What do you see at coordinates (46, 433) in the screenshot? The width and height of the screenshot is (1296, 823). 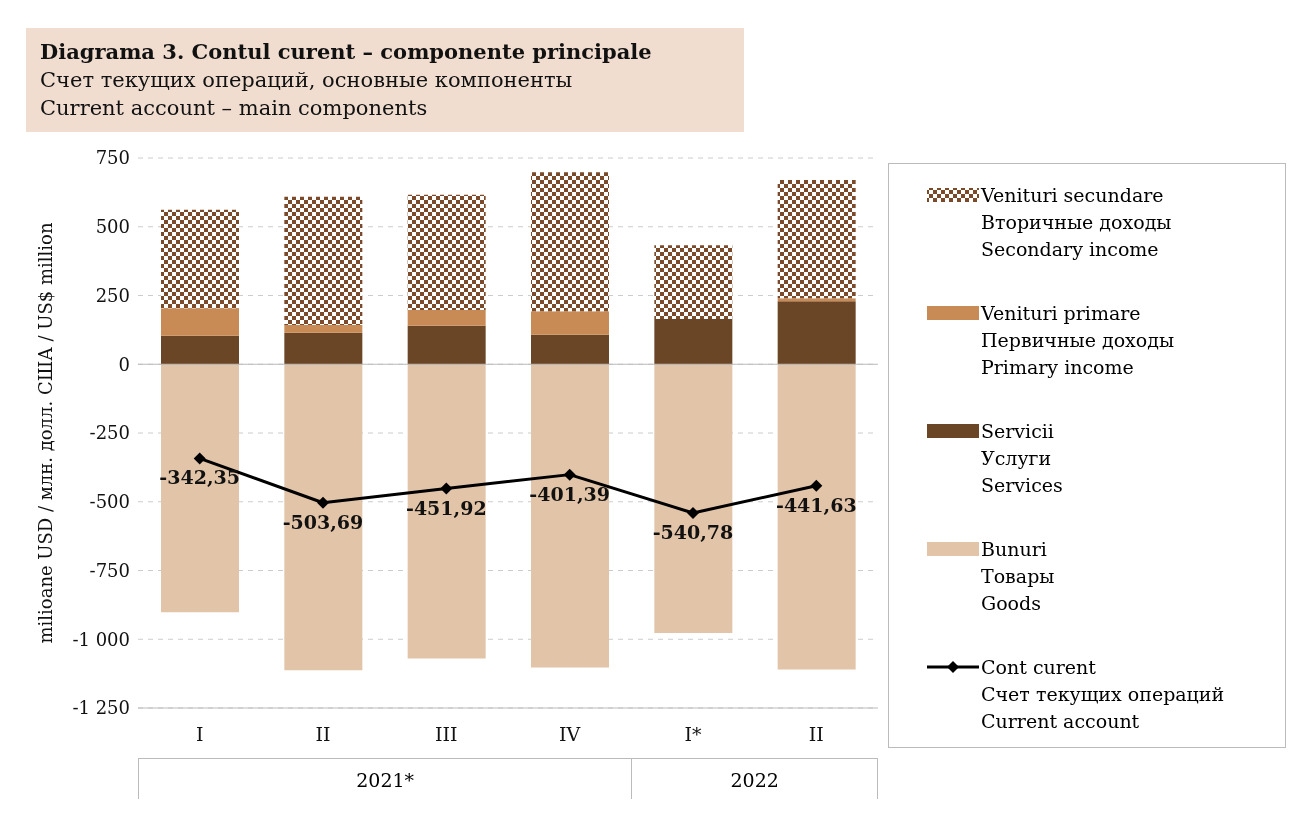 I see `y-axis-title: milioane USD / млн. долл. США / US$ million` at bounding box center [46, 433].